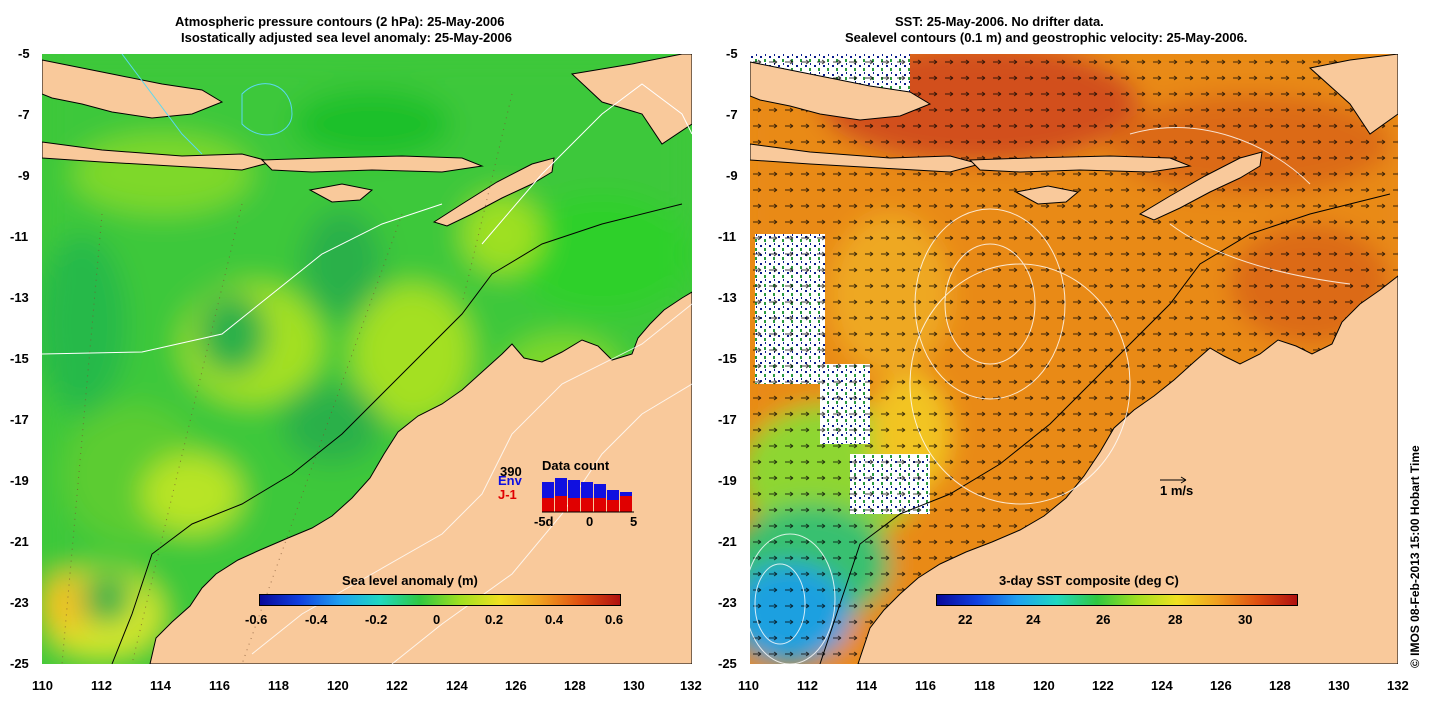 The image size is (1440, 710). Describe the element at coordinates (338, 685) in the screenshot. I see `left-lon-tick: 120` at that location.